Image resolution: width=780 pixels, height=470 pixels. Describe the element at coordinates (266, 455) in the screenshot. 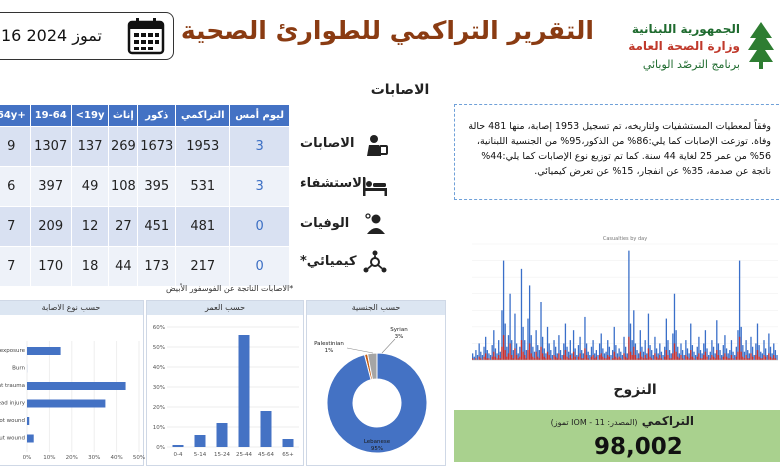

I see `x-tick-label: 45-64` at that location.